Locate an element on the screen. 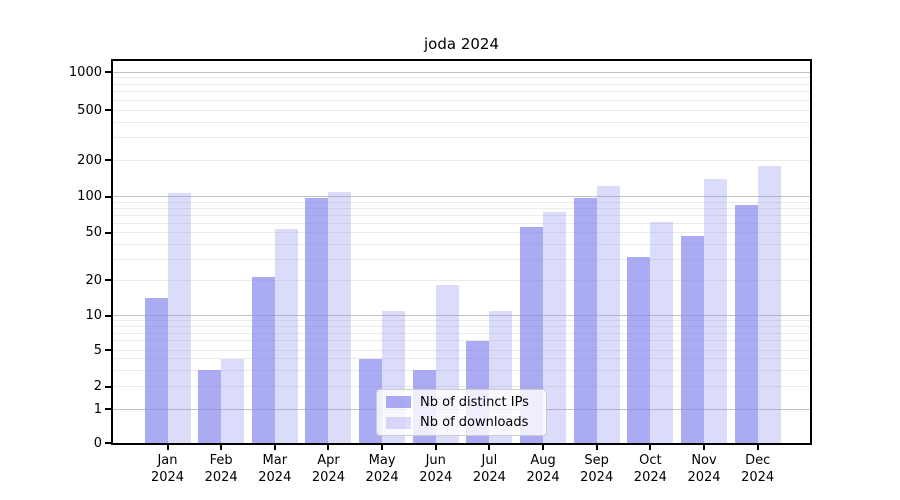 The width and height of the screenshot is (900, 500). y-tick-label: 200 is located at coordinates (89, 160).